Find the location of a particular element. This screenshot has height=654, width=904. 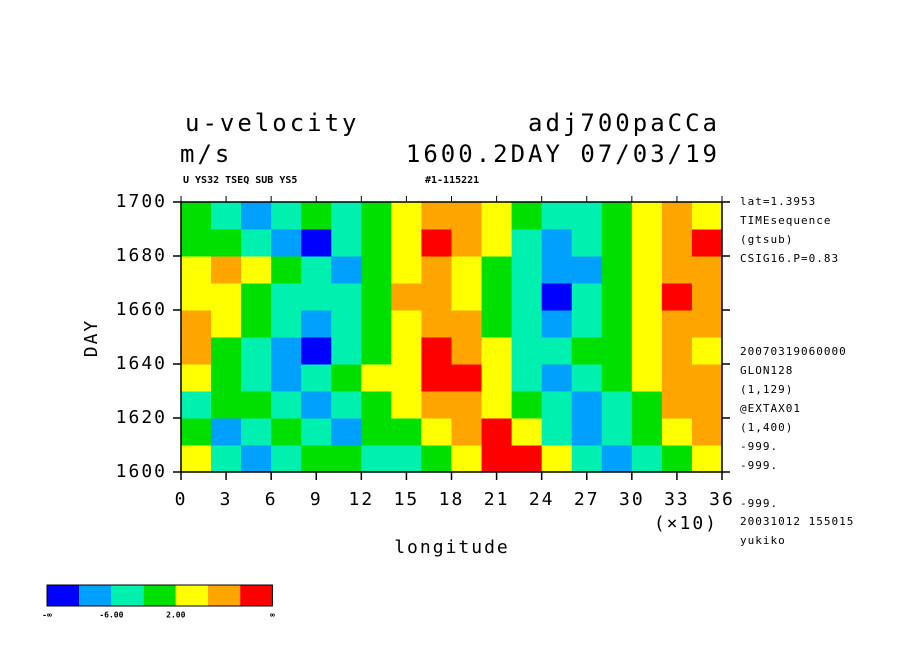

units: m/s is located at coordinates (206, 154).